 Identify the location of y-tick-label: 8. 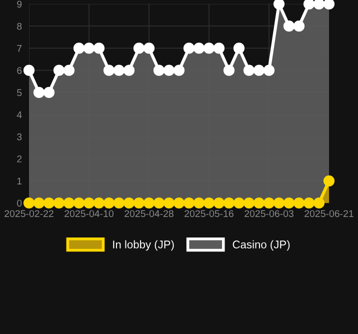
(19, 26).